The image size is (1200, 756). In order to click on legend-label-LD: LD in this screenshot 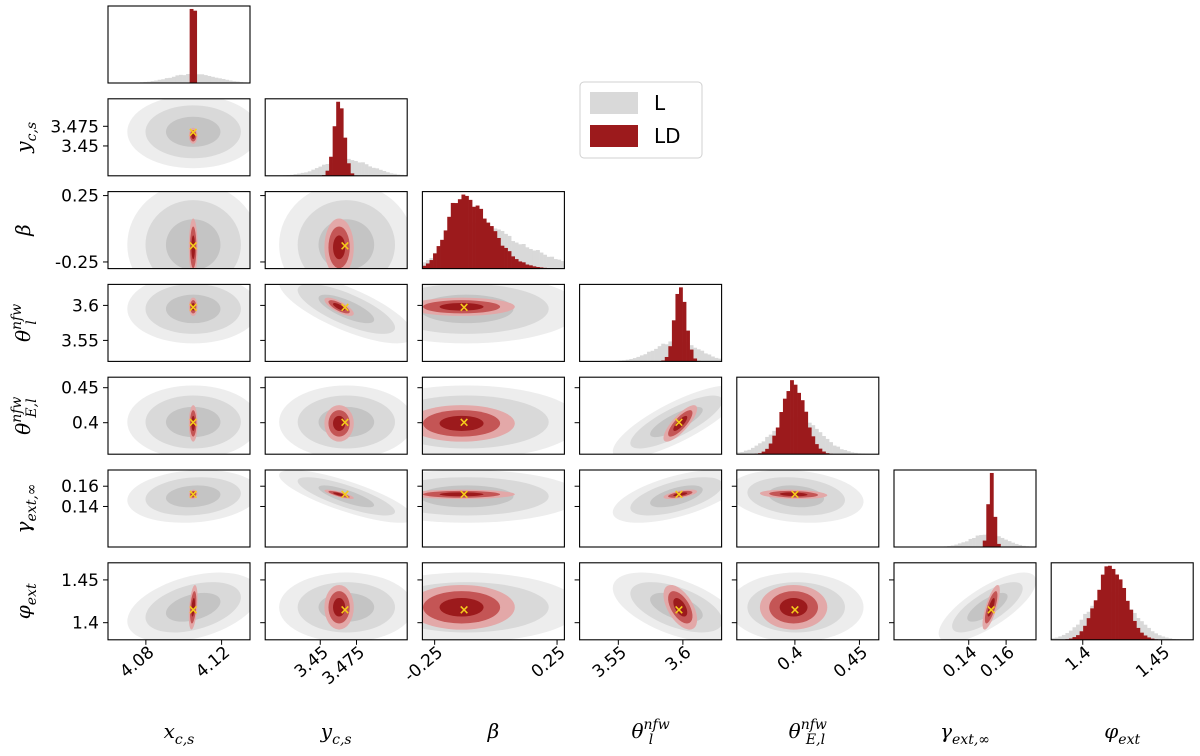, I will do `click(667, 136)`.